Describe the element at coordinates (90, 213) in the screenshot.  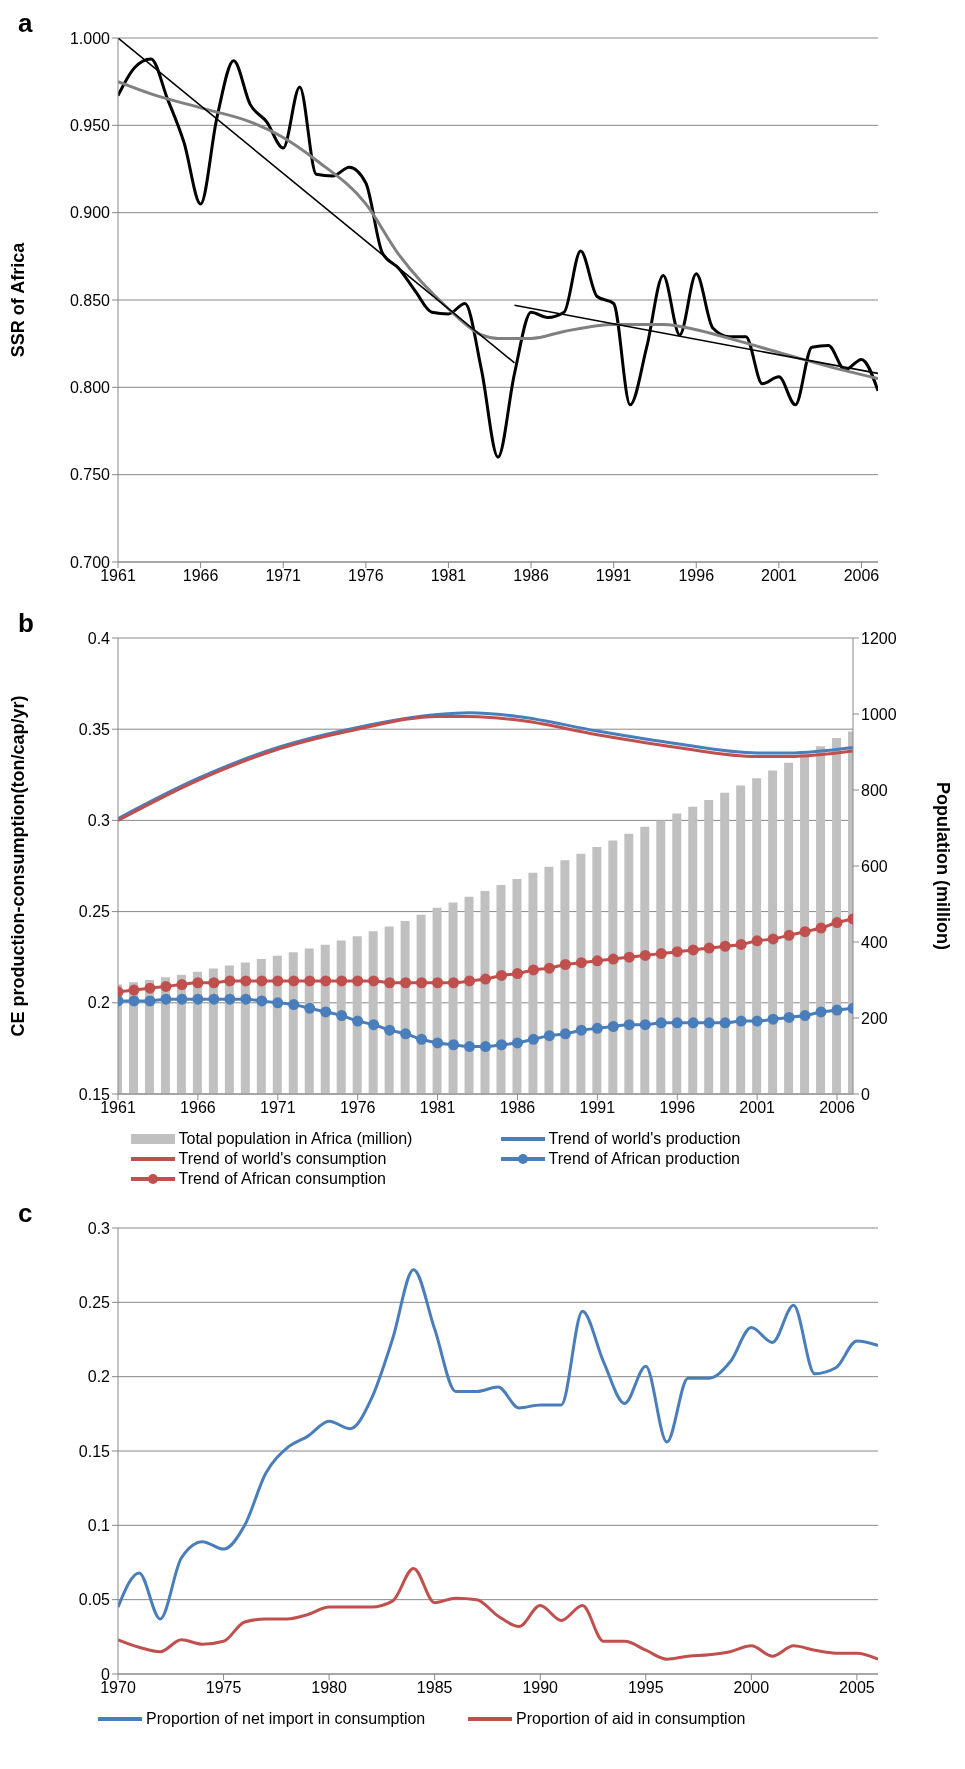
I see `y-tick-label: 0.900` at that location.